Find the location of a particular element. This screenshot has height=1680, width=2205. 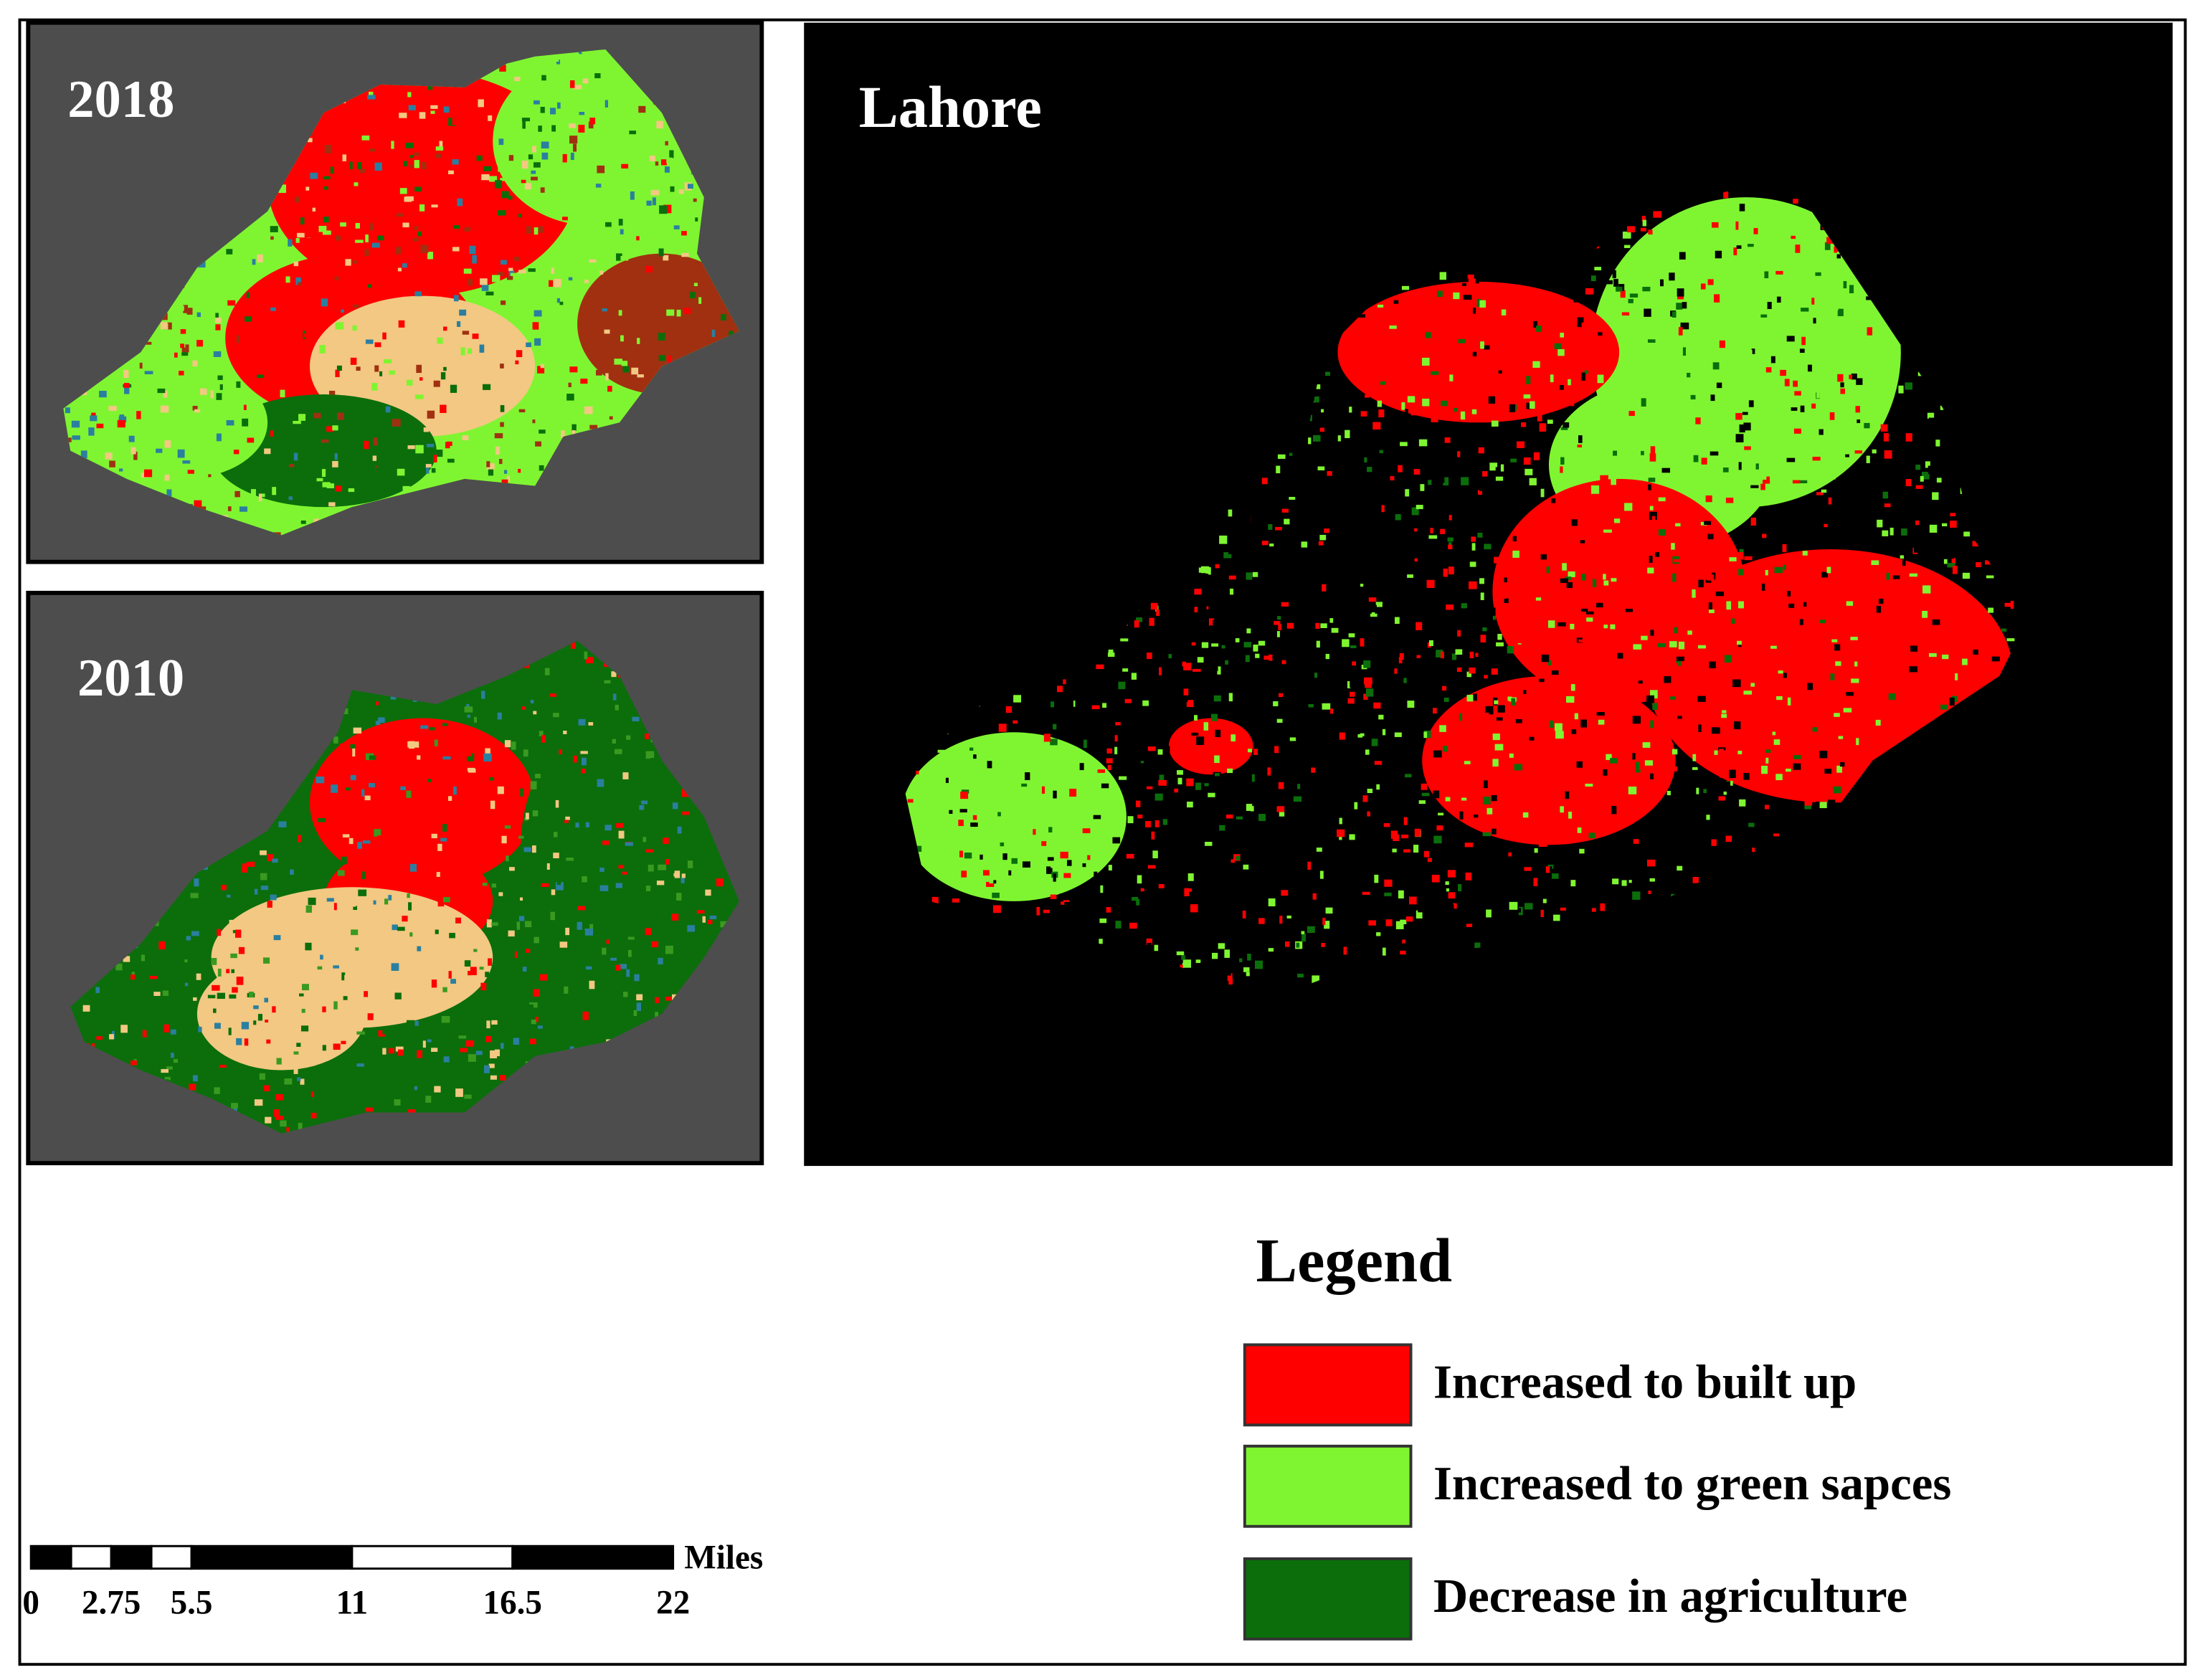

scale-tick-label: 2.75 is located at coordinates (111, 1602).